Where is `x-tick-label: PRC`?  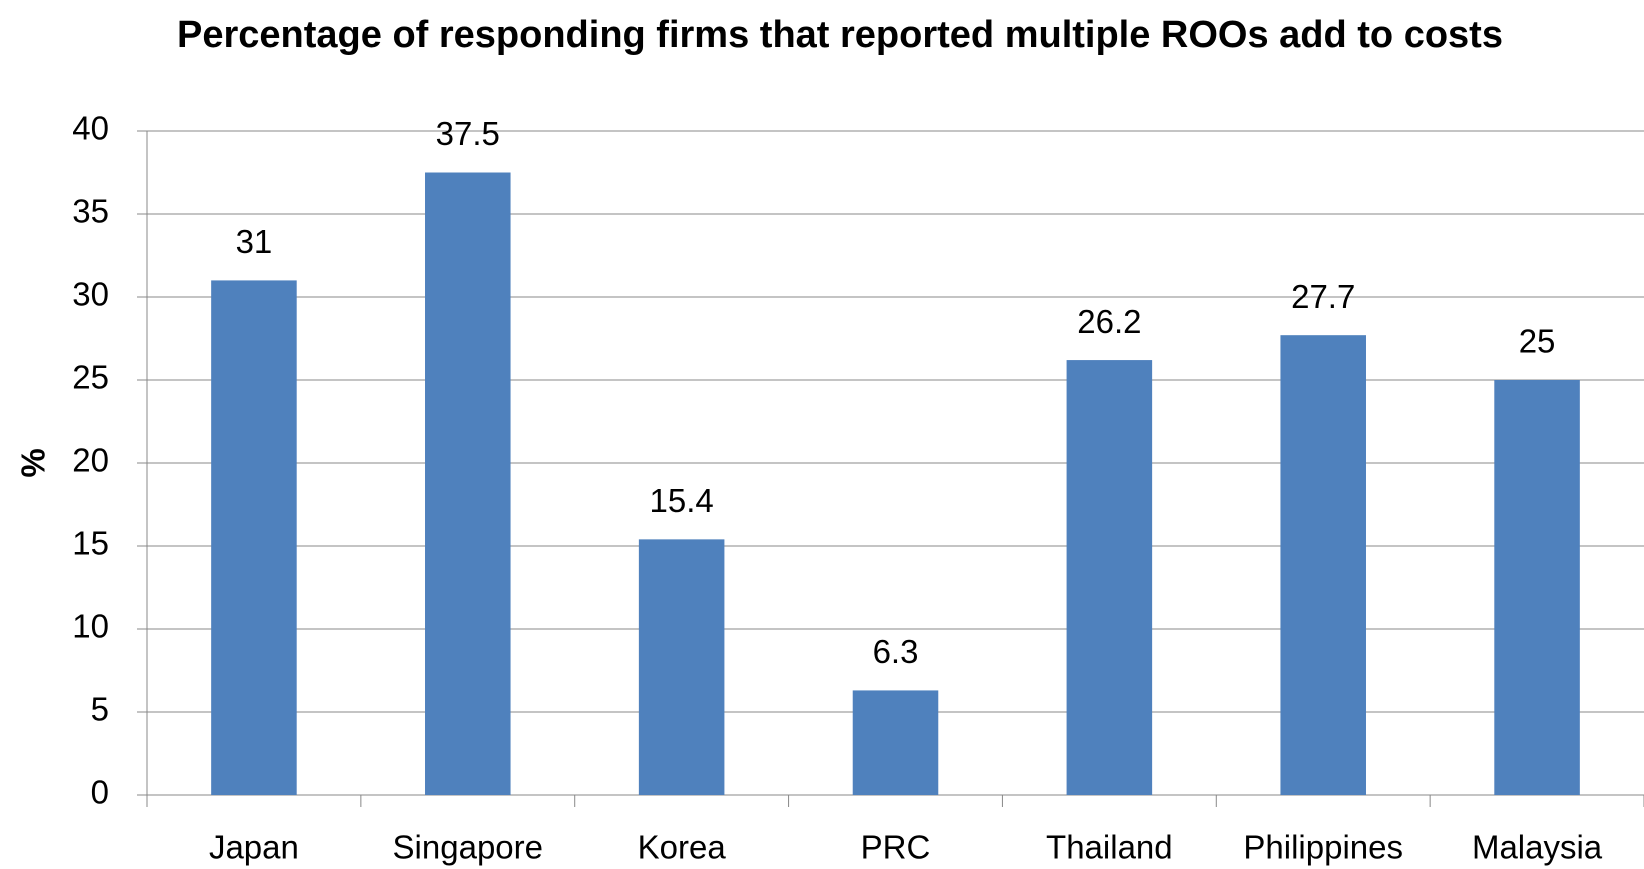 x-tick-label: PRC is located at coordinates (896, 847).